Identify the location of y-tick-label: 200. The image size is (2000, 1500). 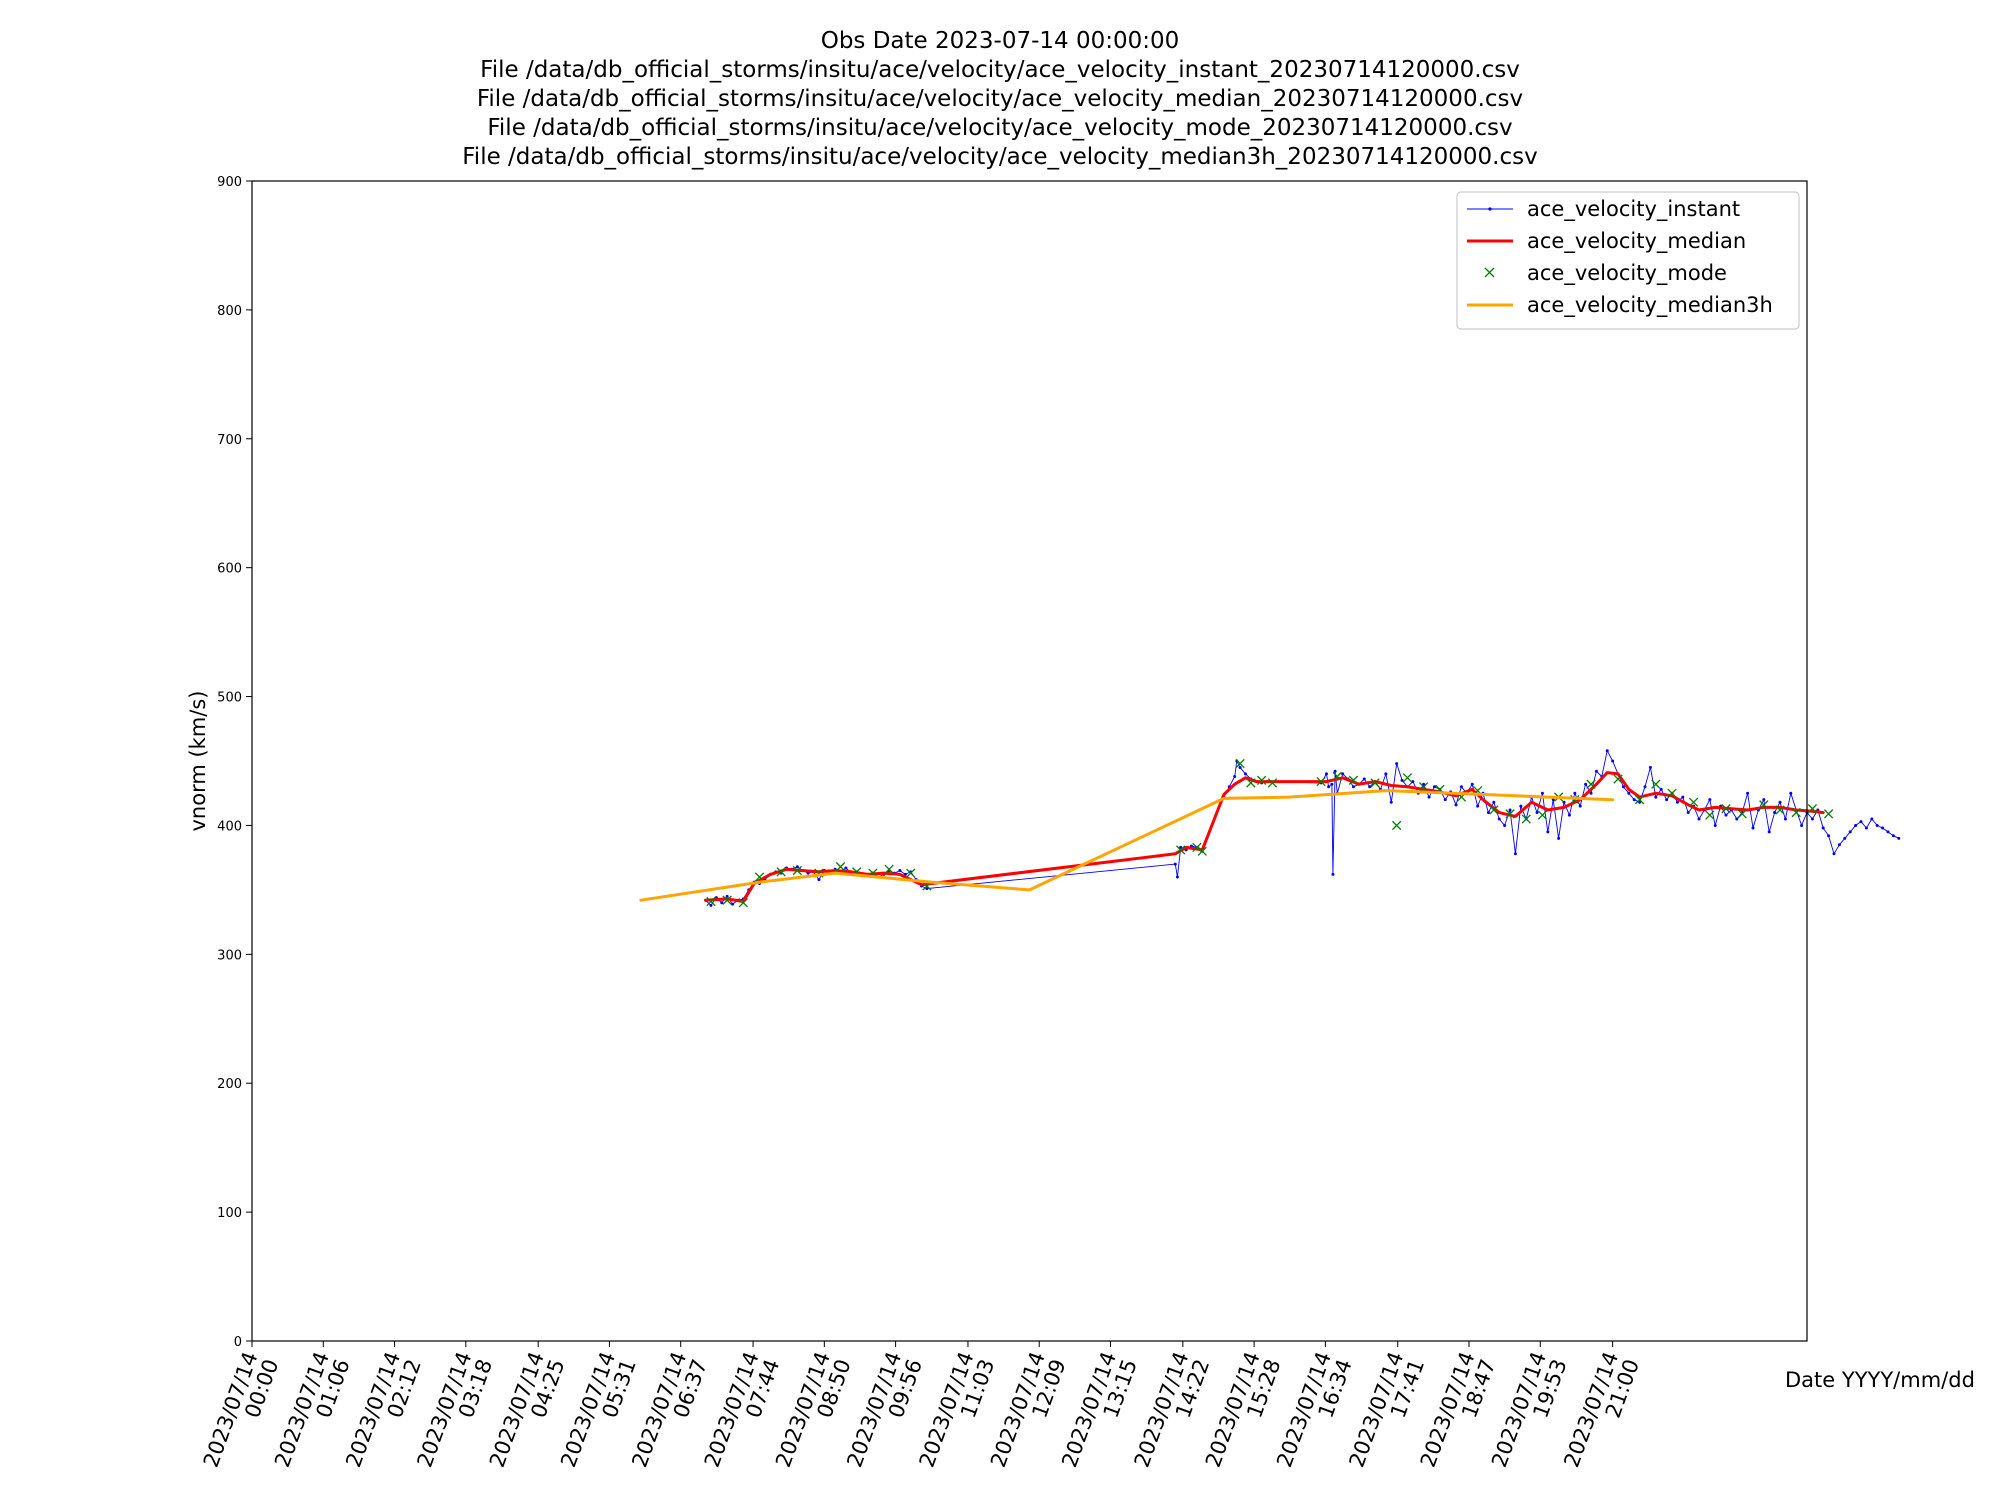
(229, 1084).